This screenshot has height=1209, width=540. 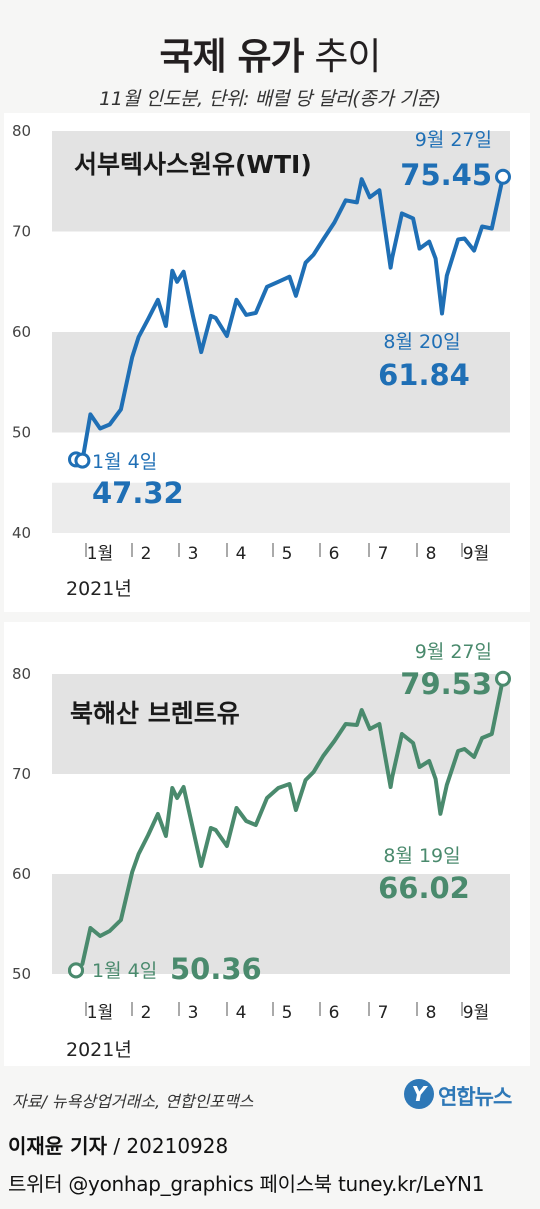 What do you see at coordinates (193, 164) in the screenshot?
I see `series-title: 서부텍사스원유(WTI)` at bounding box center [193, 164].